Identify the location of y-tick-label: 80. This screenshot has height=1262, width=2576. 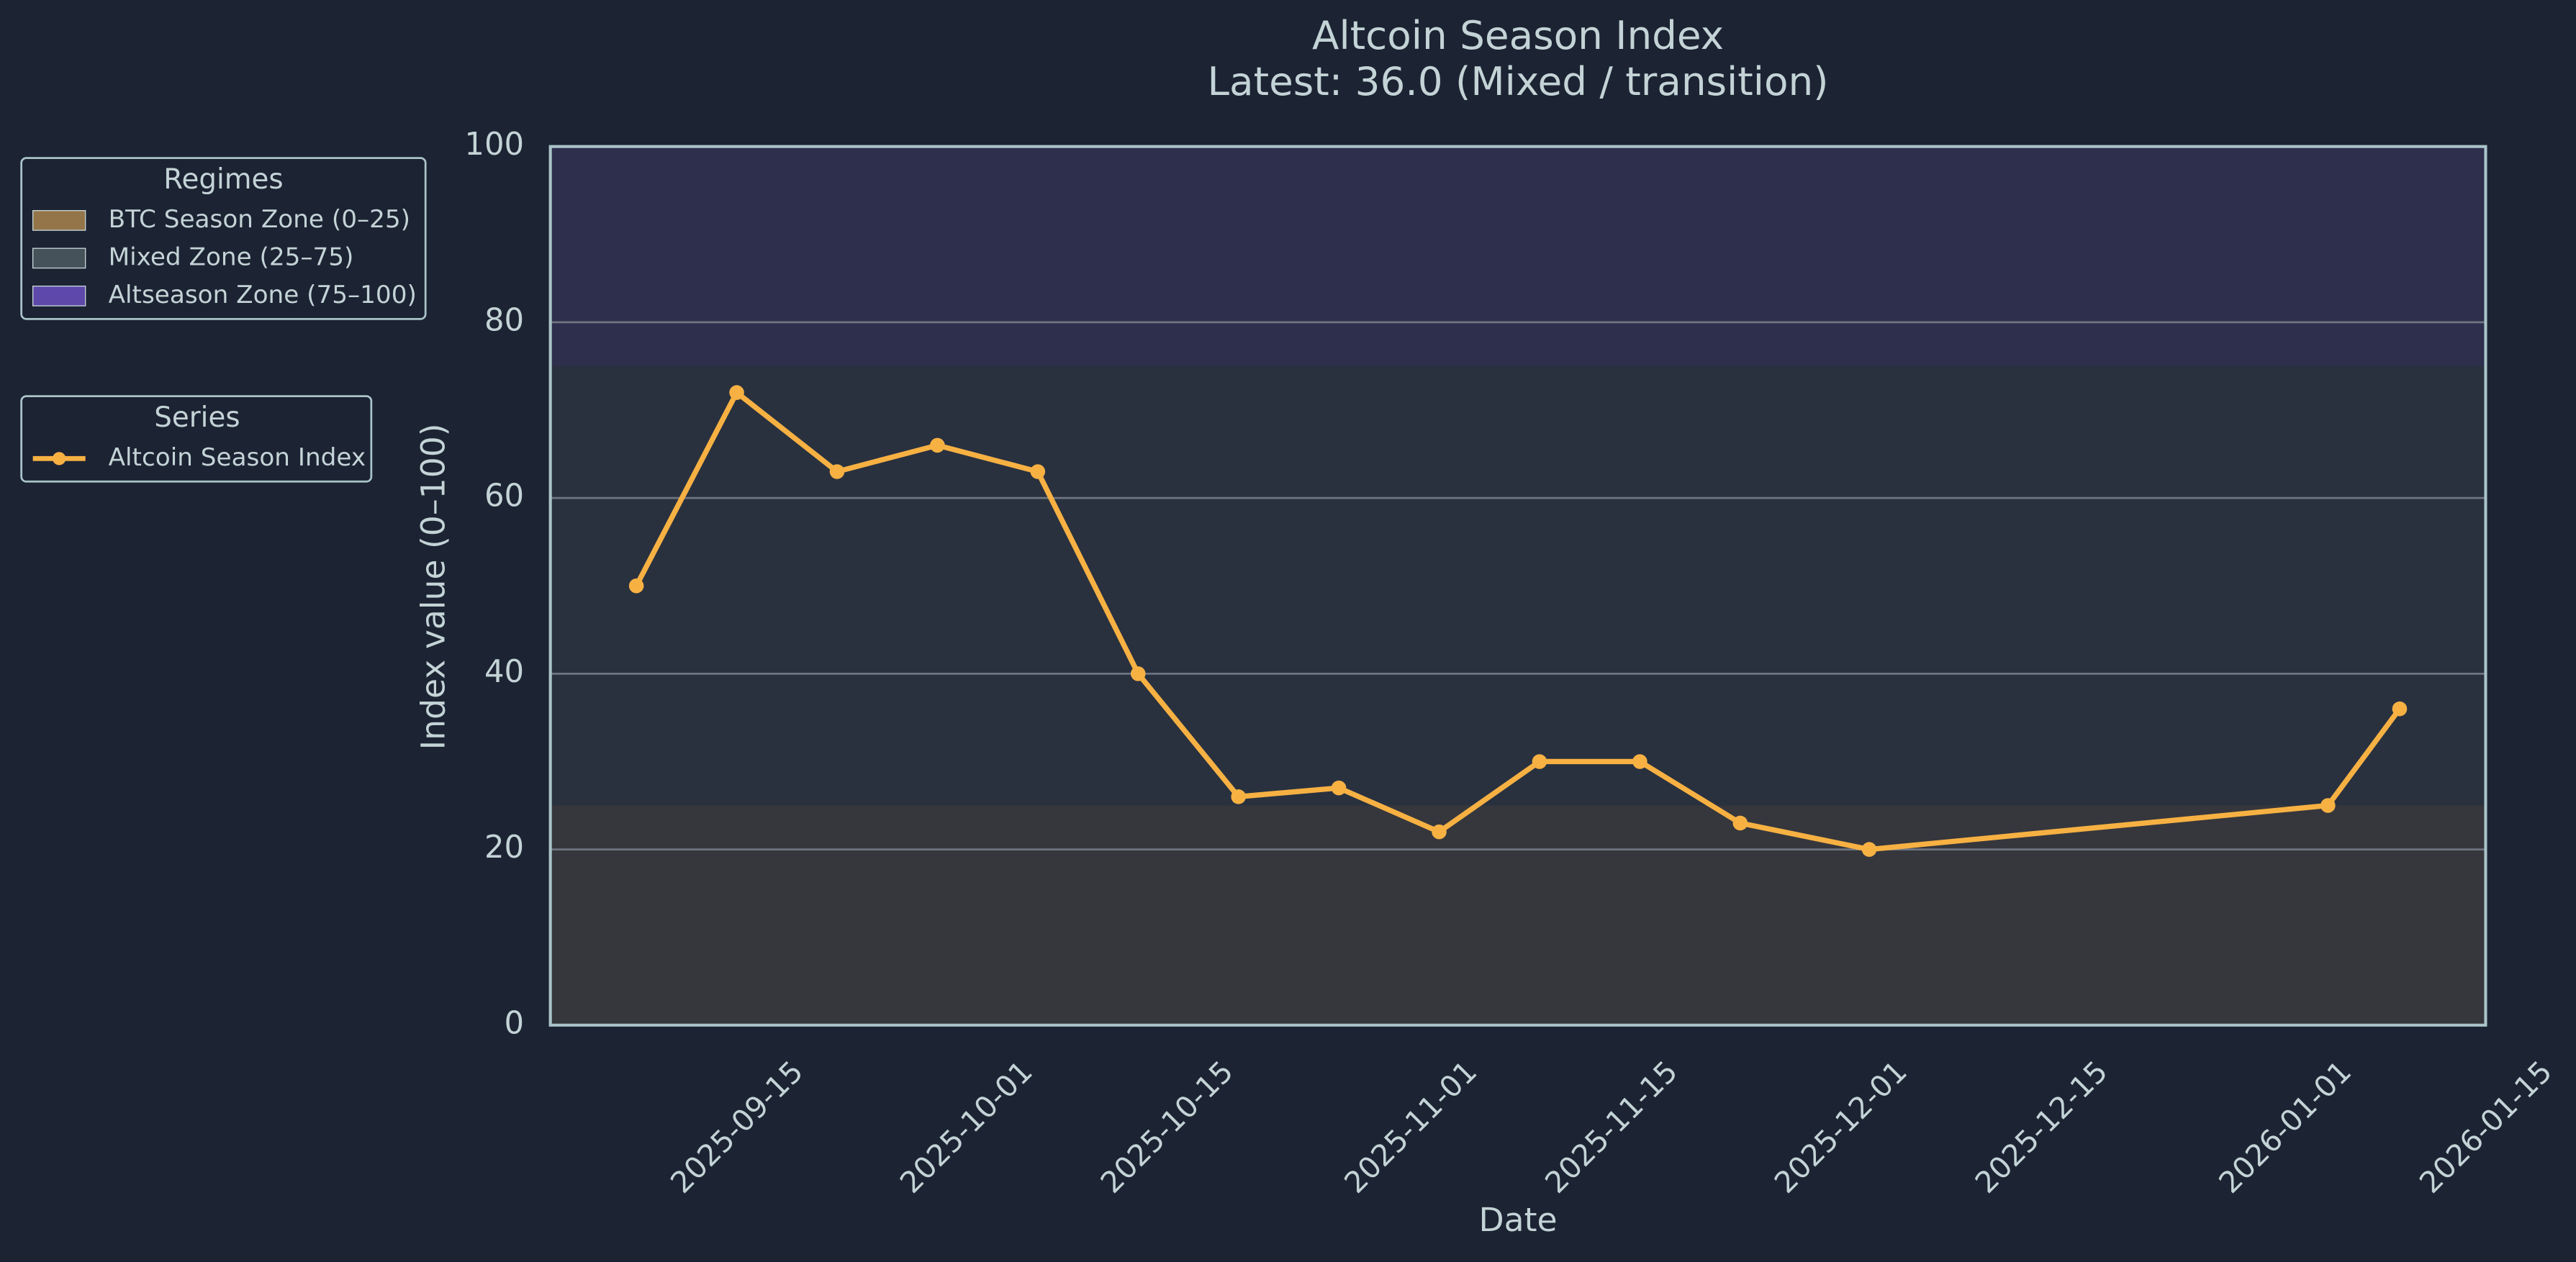
(504, 320).